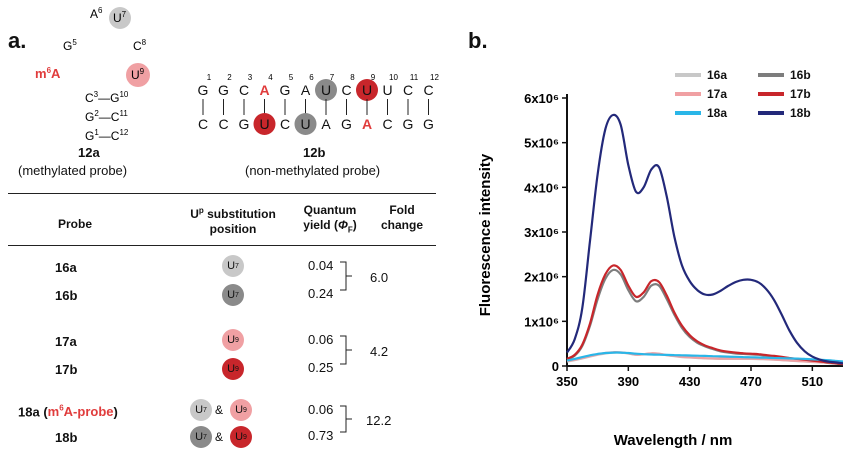 This screenshot has height=455, width=843. Describe the element at coordinates (89, 152) in the screenshot. I see `hairpin-name: 12a` at that location.